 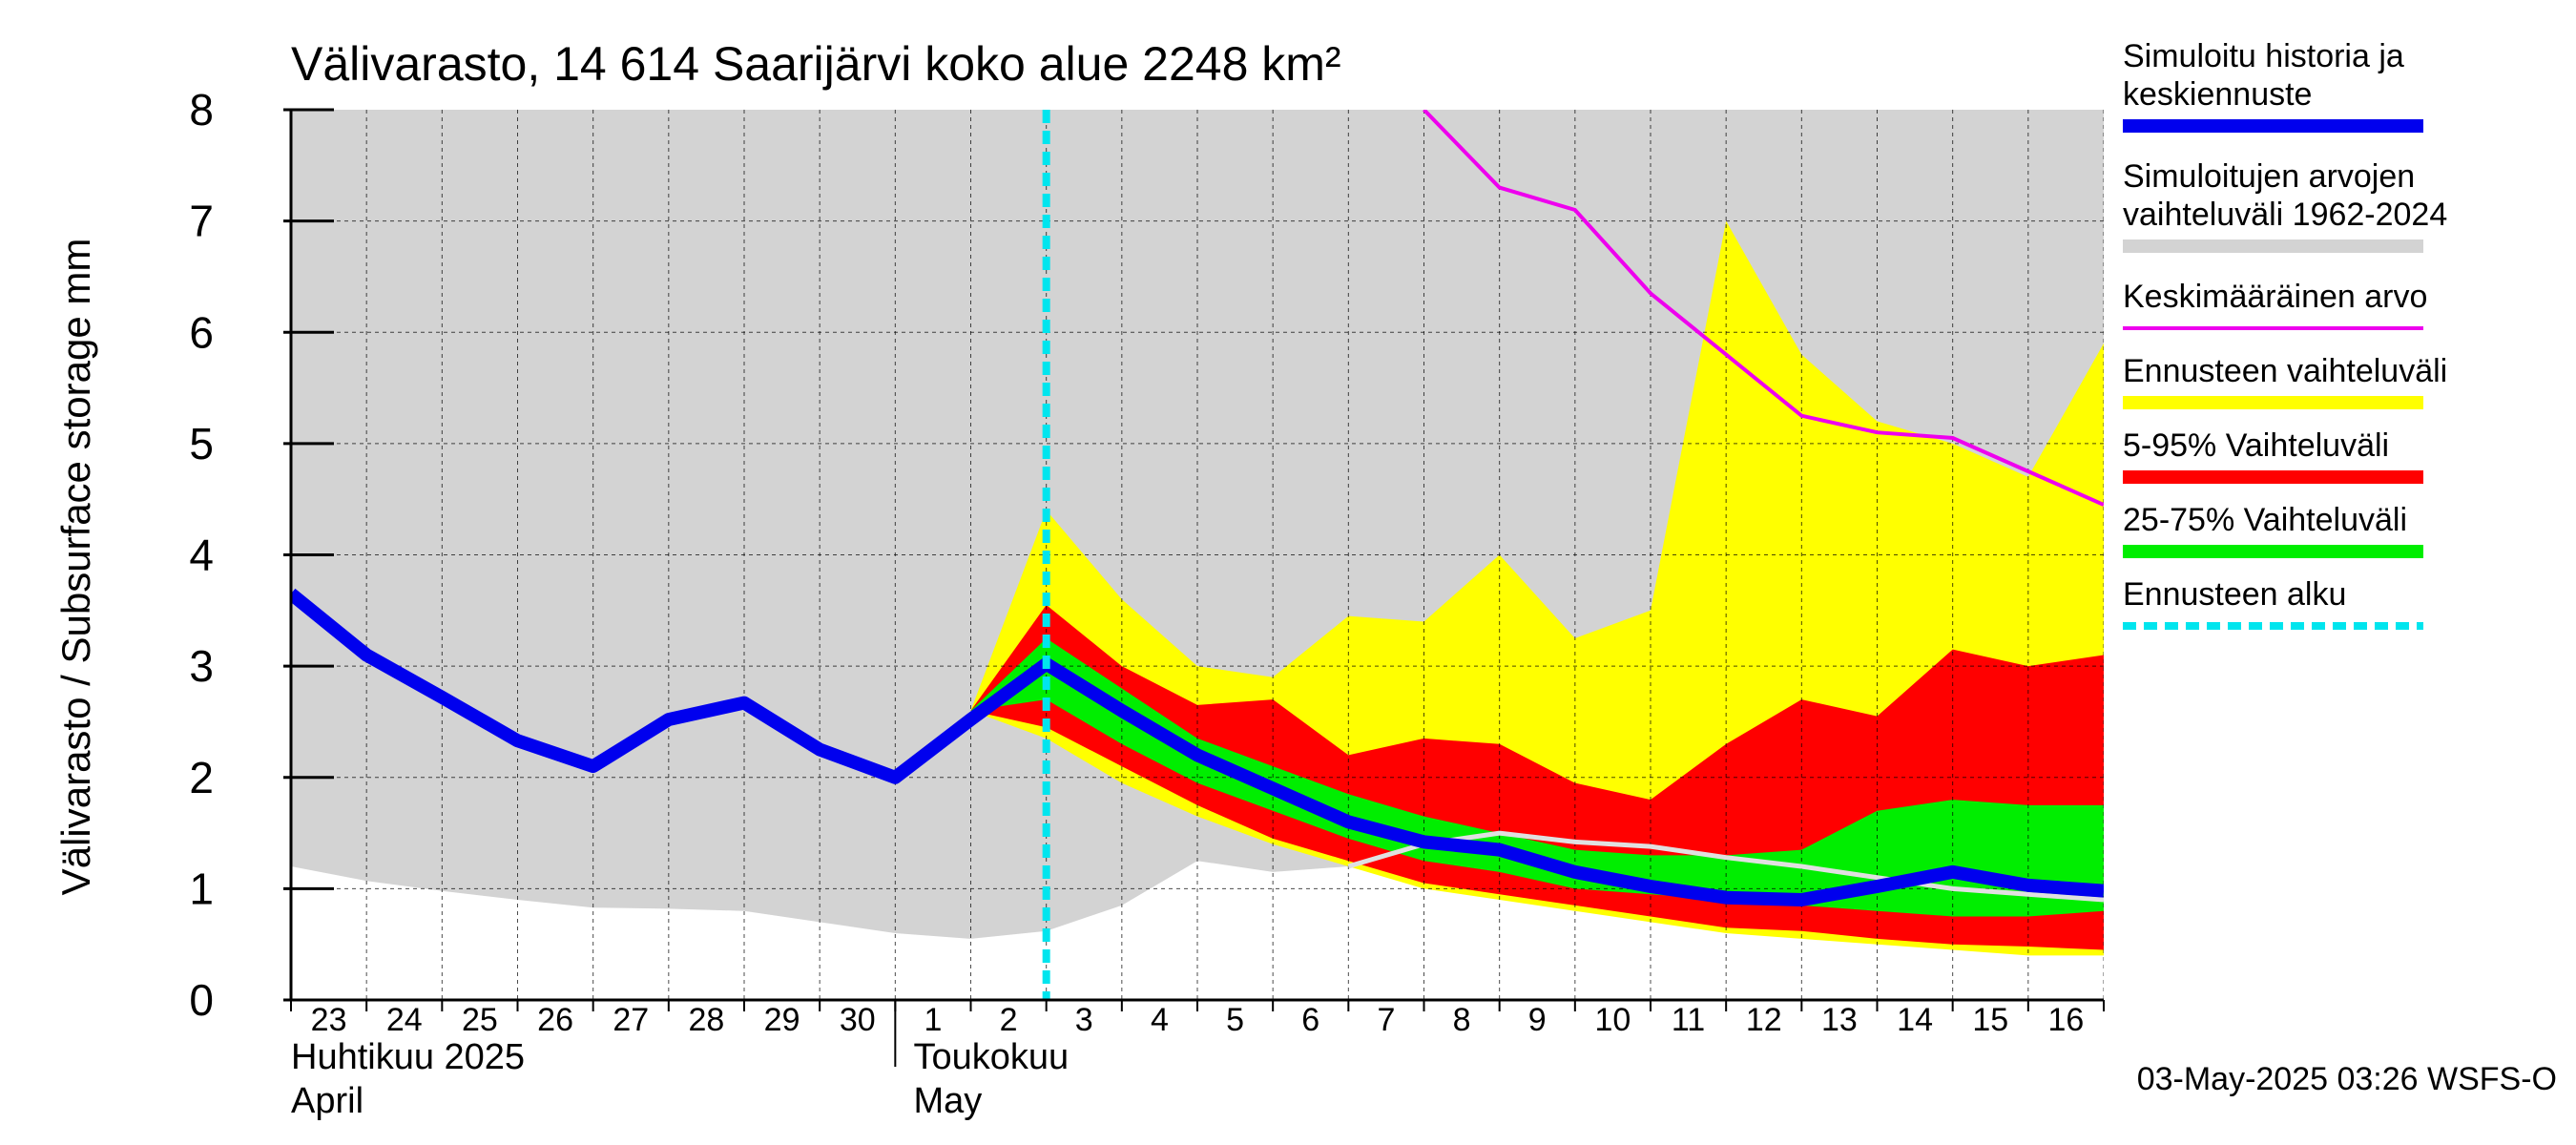 What do you see at coordinates (201, 666) in the screenshot?
I see `y-tick-label: 3` at bounding box center [201, 666].